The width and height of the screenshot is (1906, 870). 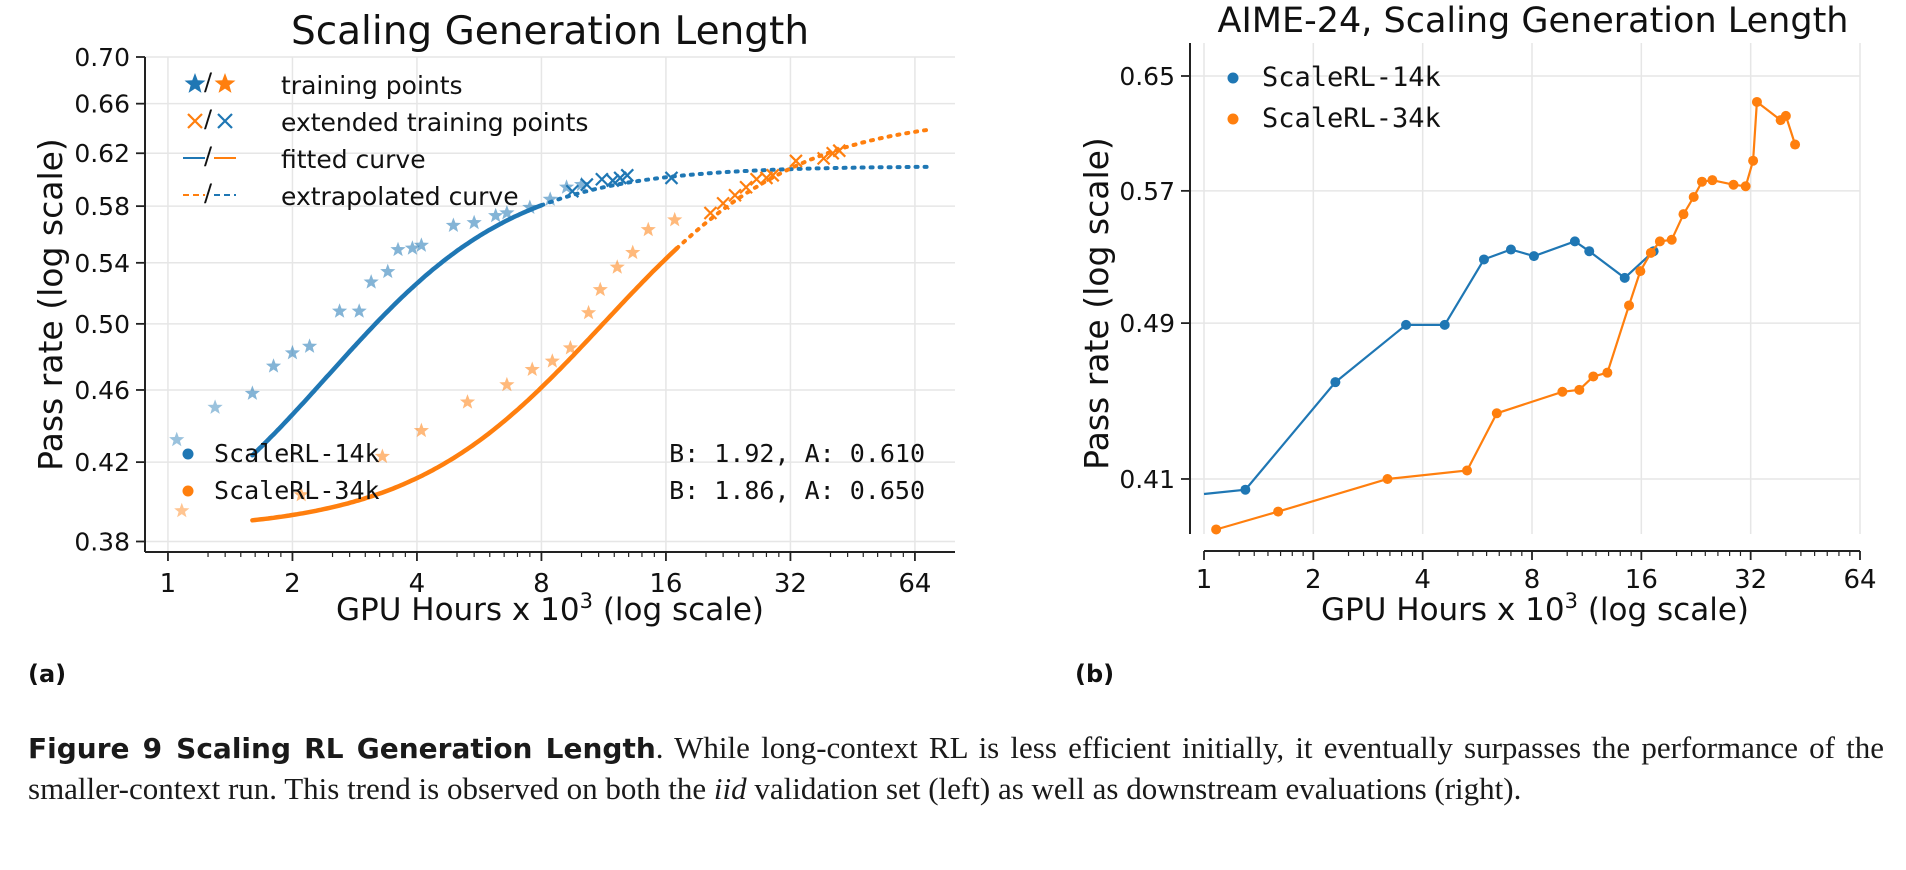 I want to click on y-tick-label: 0.49, so click(x=1147, y=323).